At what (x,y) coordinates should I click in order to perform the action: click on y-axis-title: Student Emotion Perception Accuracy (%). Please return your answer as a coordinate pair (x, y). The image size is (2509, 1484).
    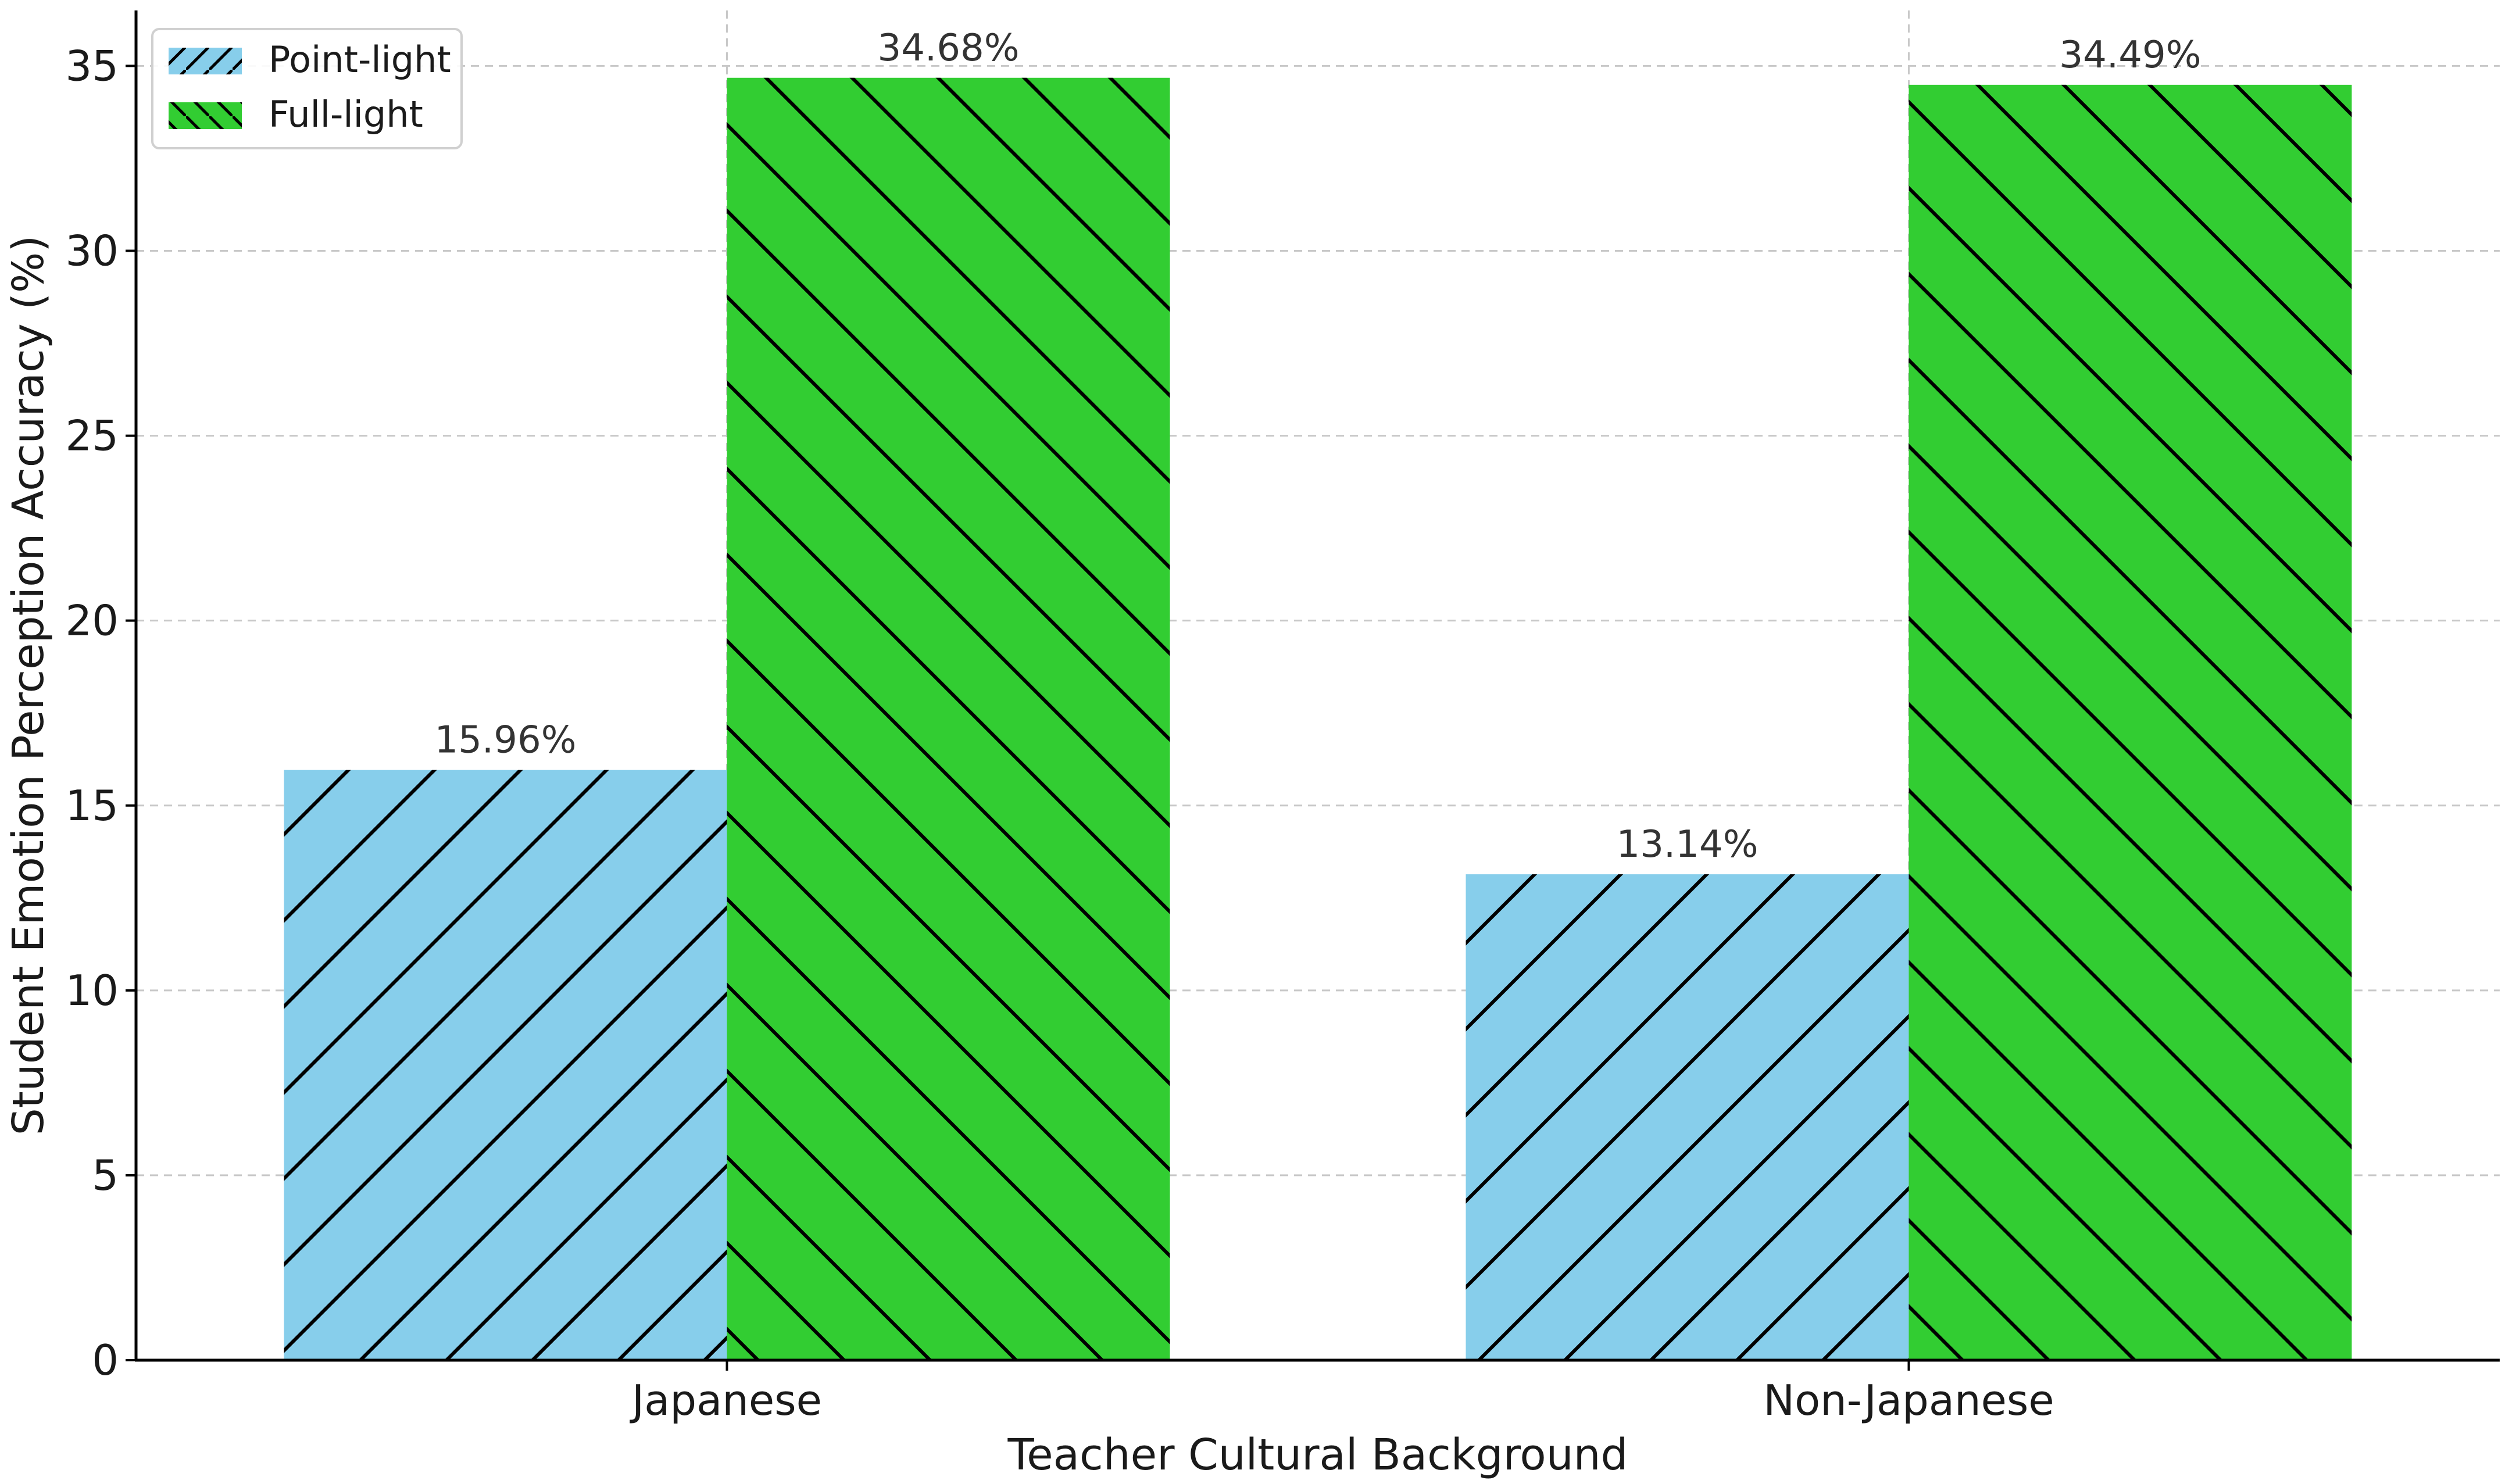
    Looking at the image, I should click on (28, 685).